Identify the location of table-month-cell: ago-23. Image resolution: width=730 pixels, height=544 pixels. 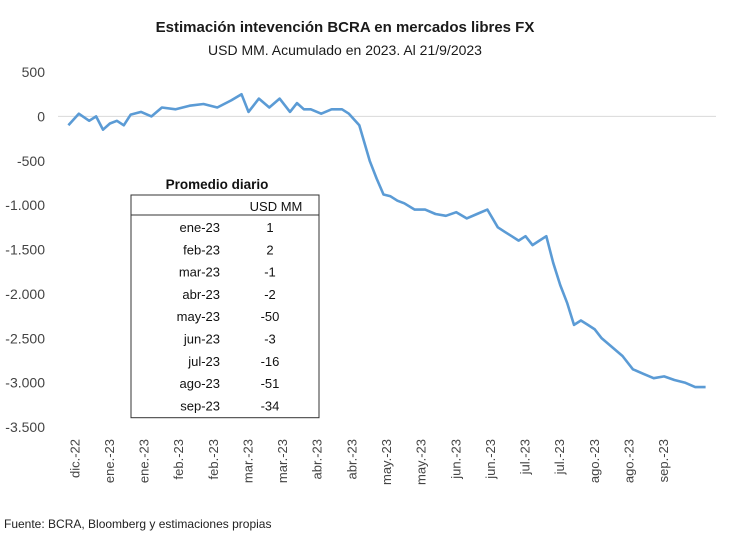
(200, 383).